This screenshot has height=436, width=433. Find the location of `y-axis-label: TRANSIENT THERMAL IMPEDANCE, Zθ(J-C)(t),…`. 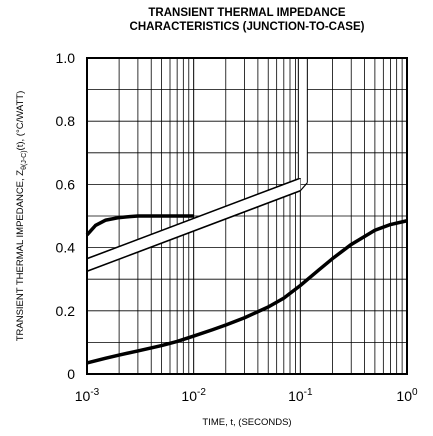

y-axis-label: TRANSIENT THERMAL IMPEDANCE, Zθ(J-C)(t),… is located at coordinates (21, 216).